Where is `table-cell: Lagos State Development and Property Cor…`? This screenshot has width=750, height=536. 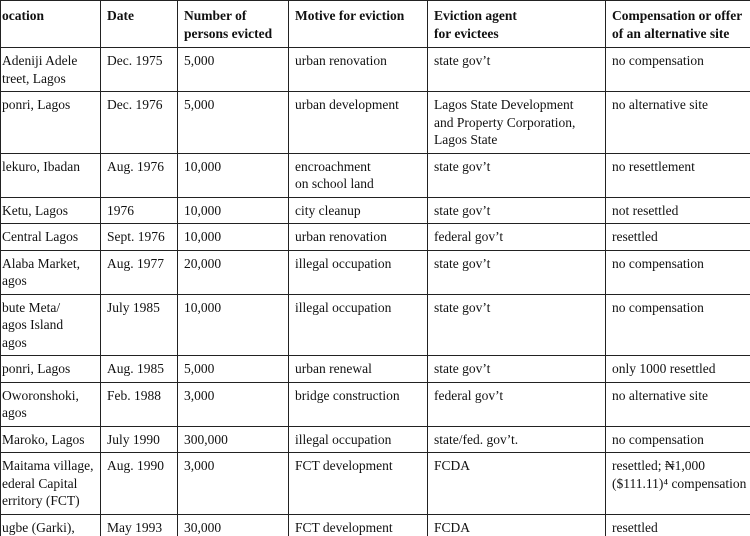 table-cell: Lagos State Development and Property Cor… is located at coordinates (516, 122).